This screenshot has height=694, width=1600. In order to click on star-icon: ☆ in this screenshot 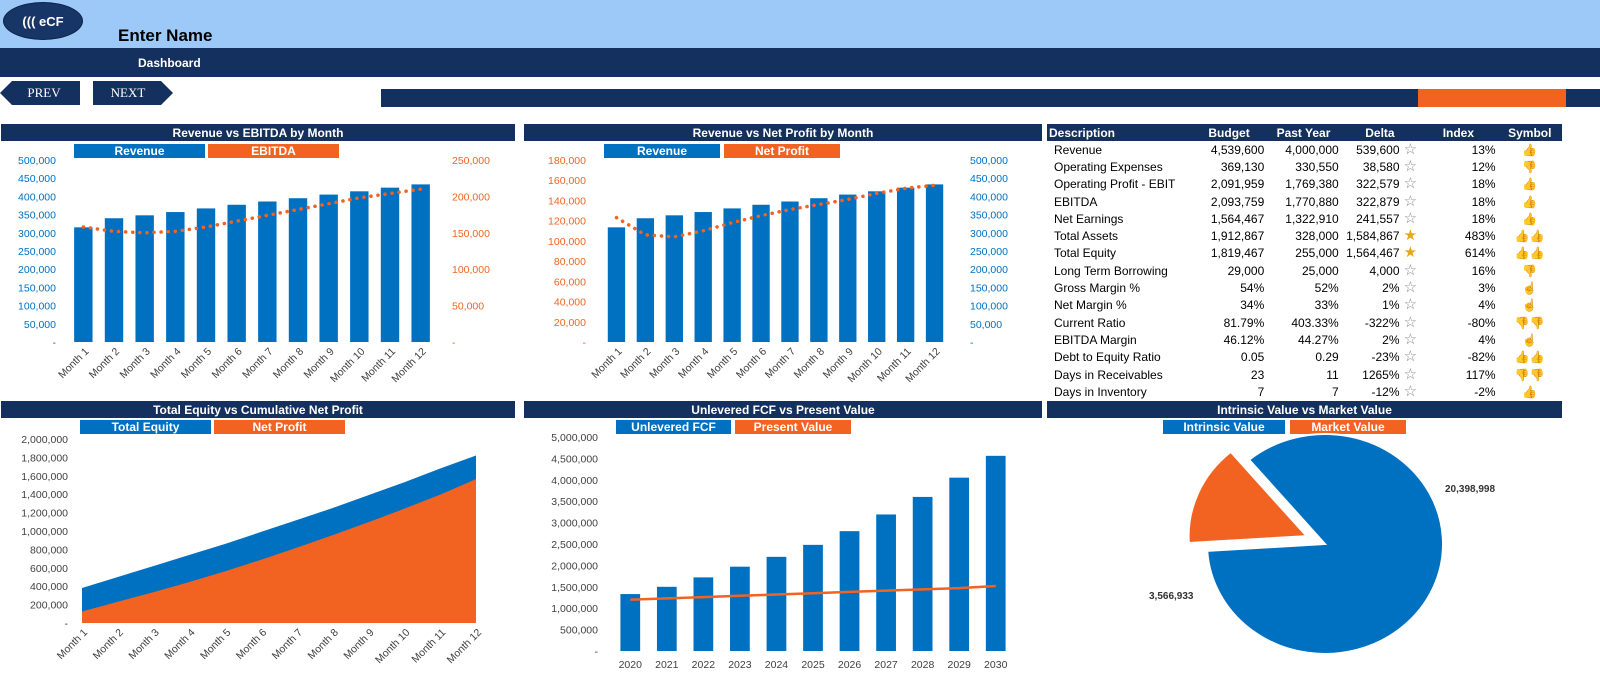, I will do `click(1408, 218)`.